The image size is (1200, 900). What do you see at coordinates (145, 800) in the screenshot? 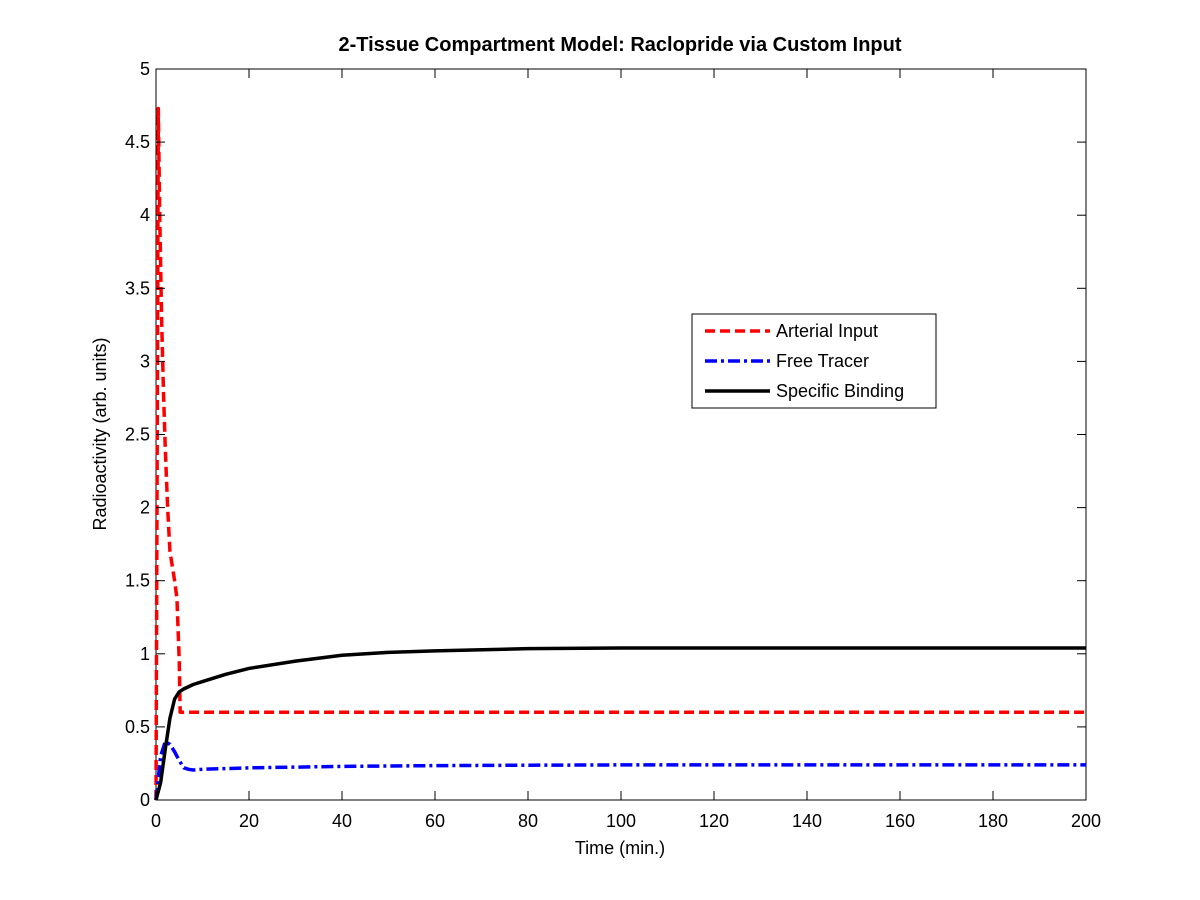
I see `y-tick-label: 0` at bounding box center [145, 800].